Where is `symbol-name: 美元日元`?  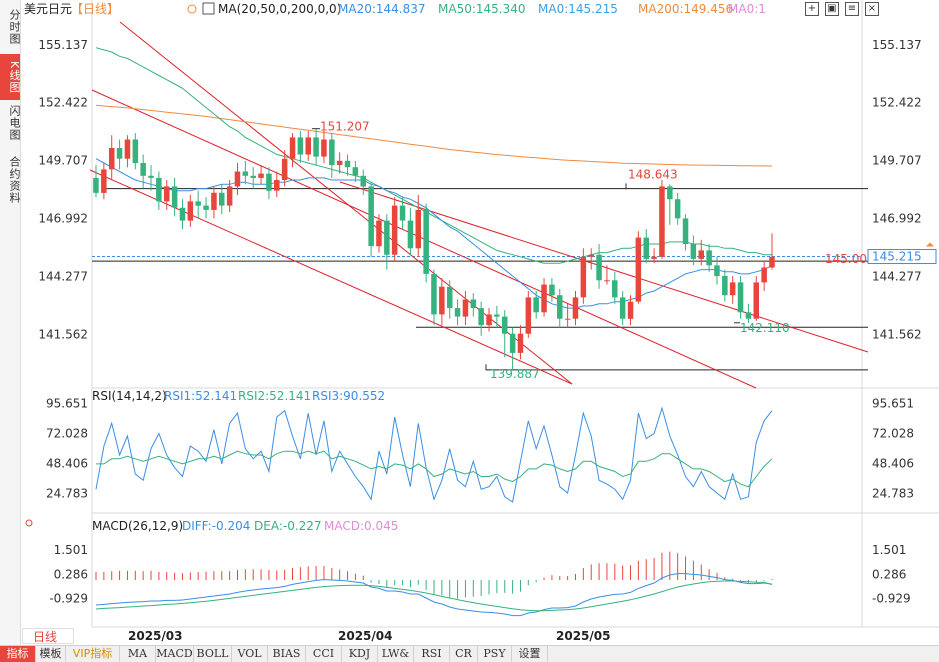 symbol-name: 美元日元 is located at coordinates (48, 9).